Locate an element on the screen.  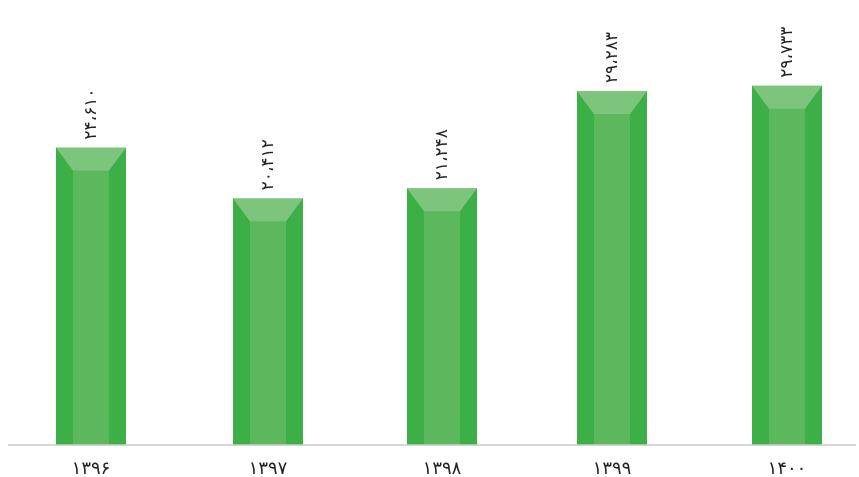
x-tick-labels: ۱۳۹۶ ۱۳۹۷ ۱۳۹۸ ۱۳۹۹ ۱۴۰۰ is located at coordinates (439, 467).